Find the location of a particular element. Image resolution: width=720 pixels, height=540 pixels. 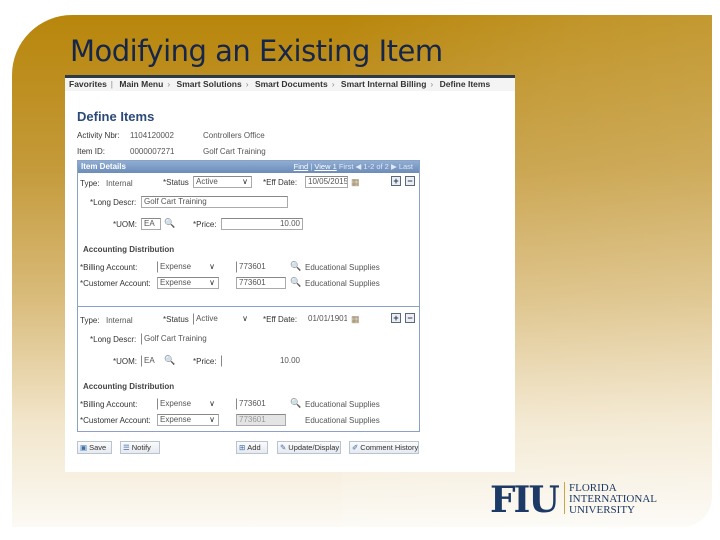

breadcrumb-smart-solutions: Smart Solutions is located at coordinates (209, 84).